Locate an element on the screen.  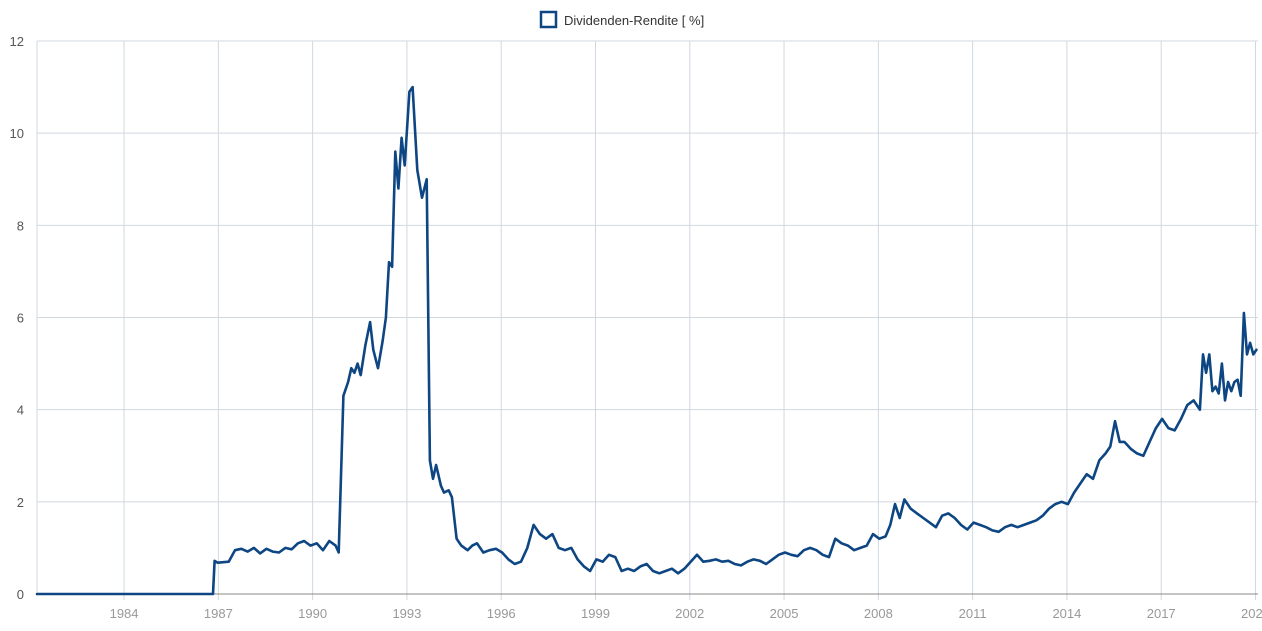
x-tick-label: 1987 is located at coordinates (218, 613).